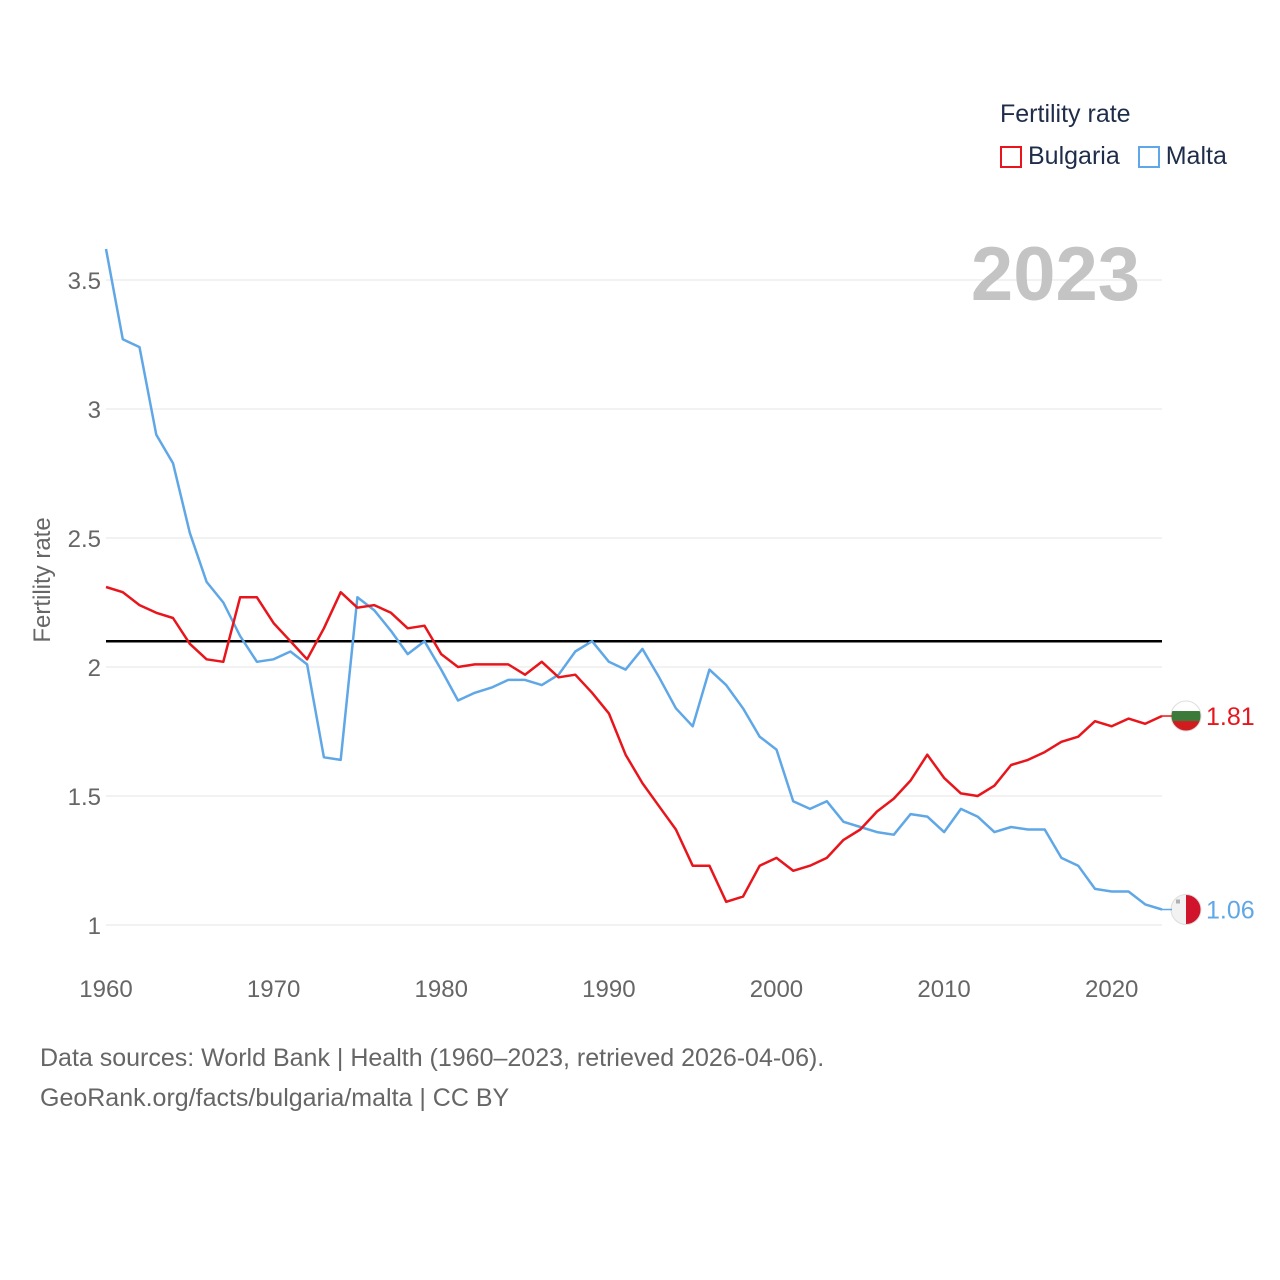 This screenshot has width=1280, height=1280. I want to click on end-markers, so click(1186, 813).